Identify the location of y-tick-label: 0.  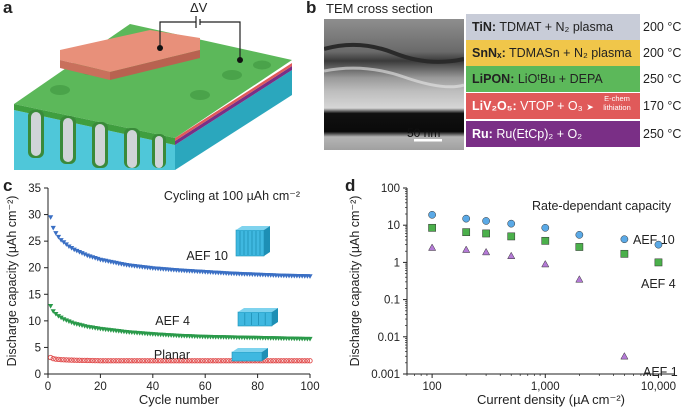
(38, 375).